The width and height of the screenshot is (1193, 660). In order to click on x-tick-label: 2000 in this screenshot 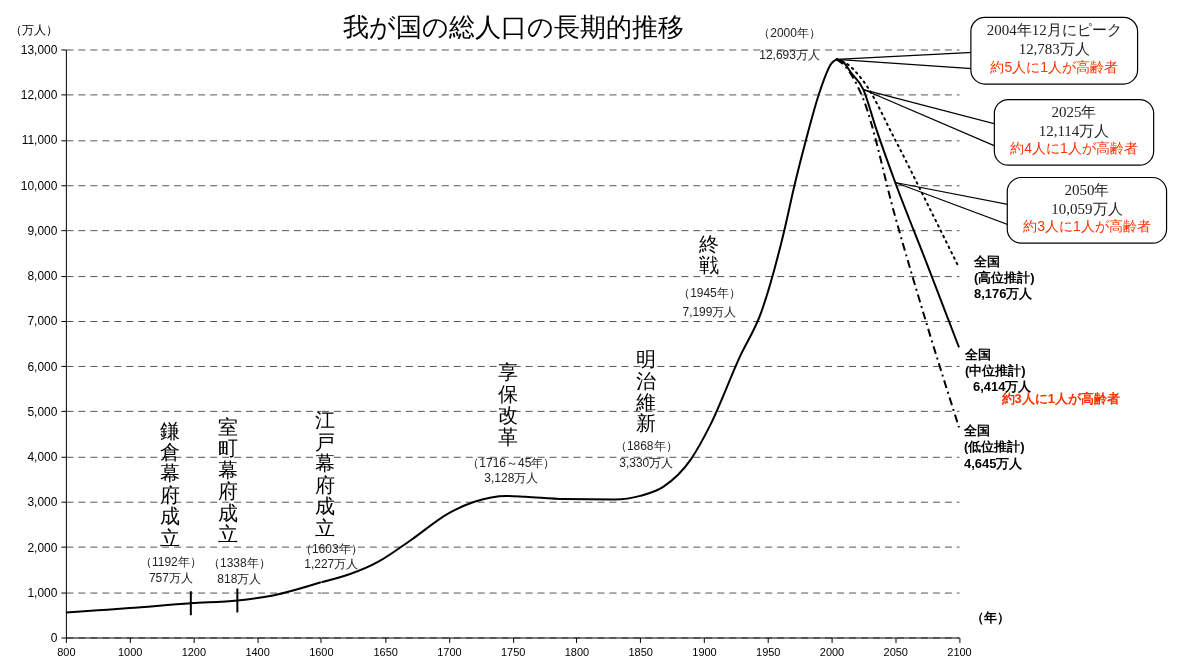, I will do `click(832, 651)`.